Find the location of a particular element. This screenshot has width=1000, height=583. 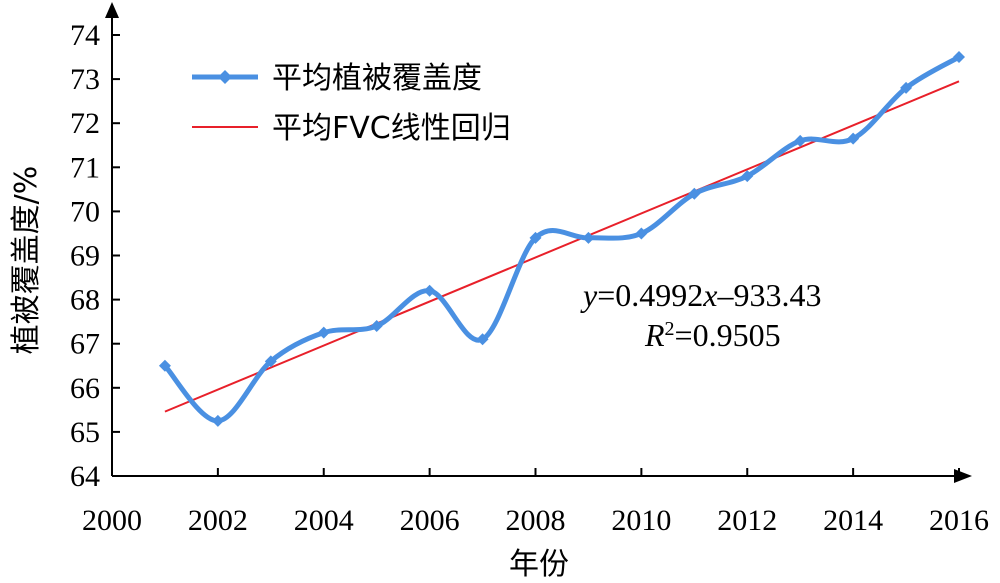

x-tick-label: 2016 is located at coordinates (959, 520).